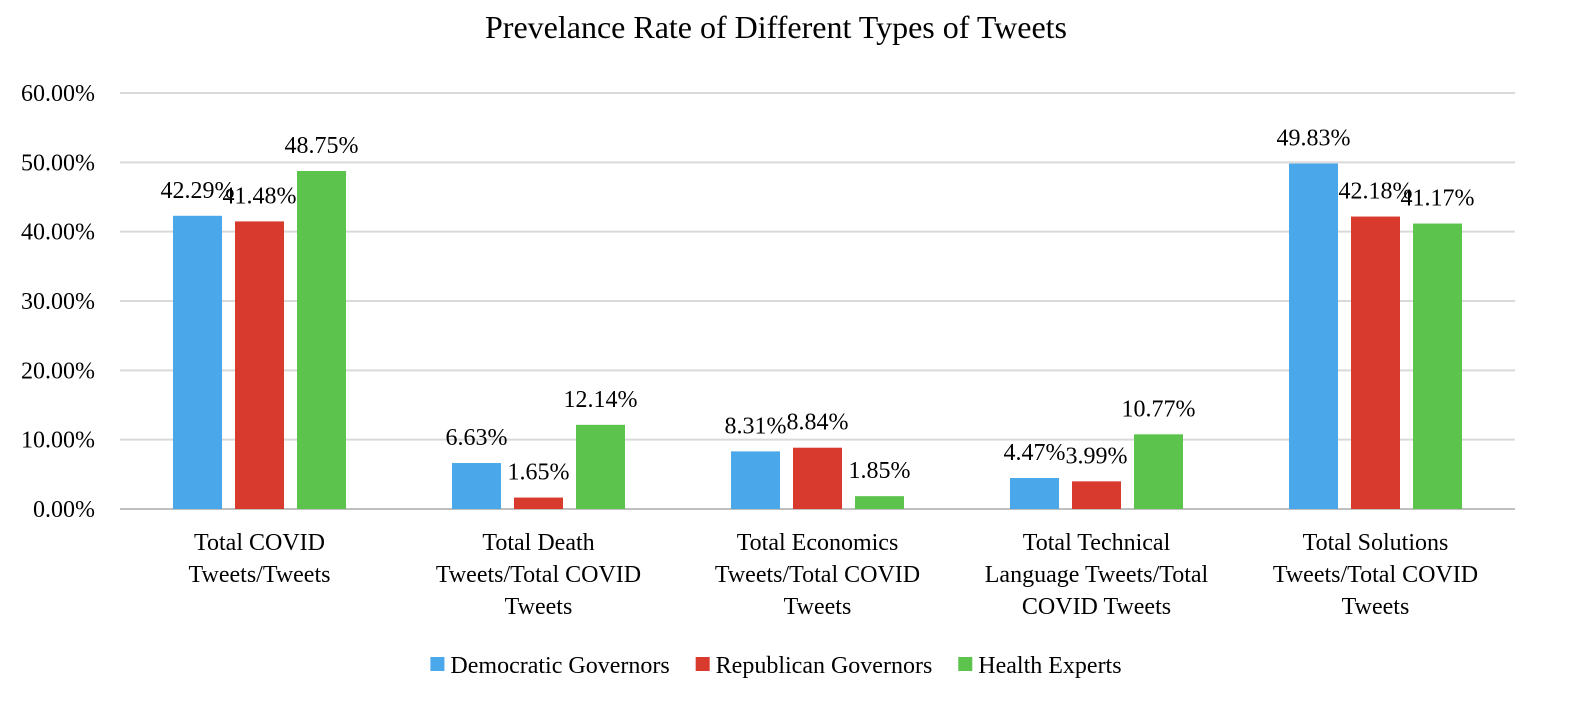  Describe the element at coordinates (818, 543) in the screenshot. I see `category-label: Total Economics` at that location.